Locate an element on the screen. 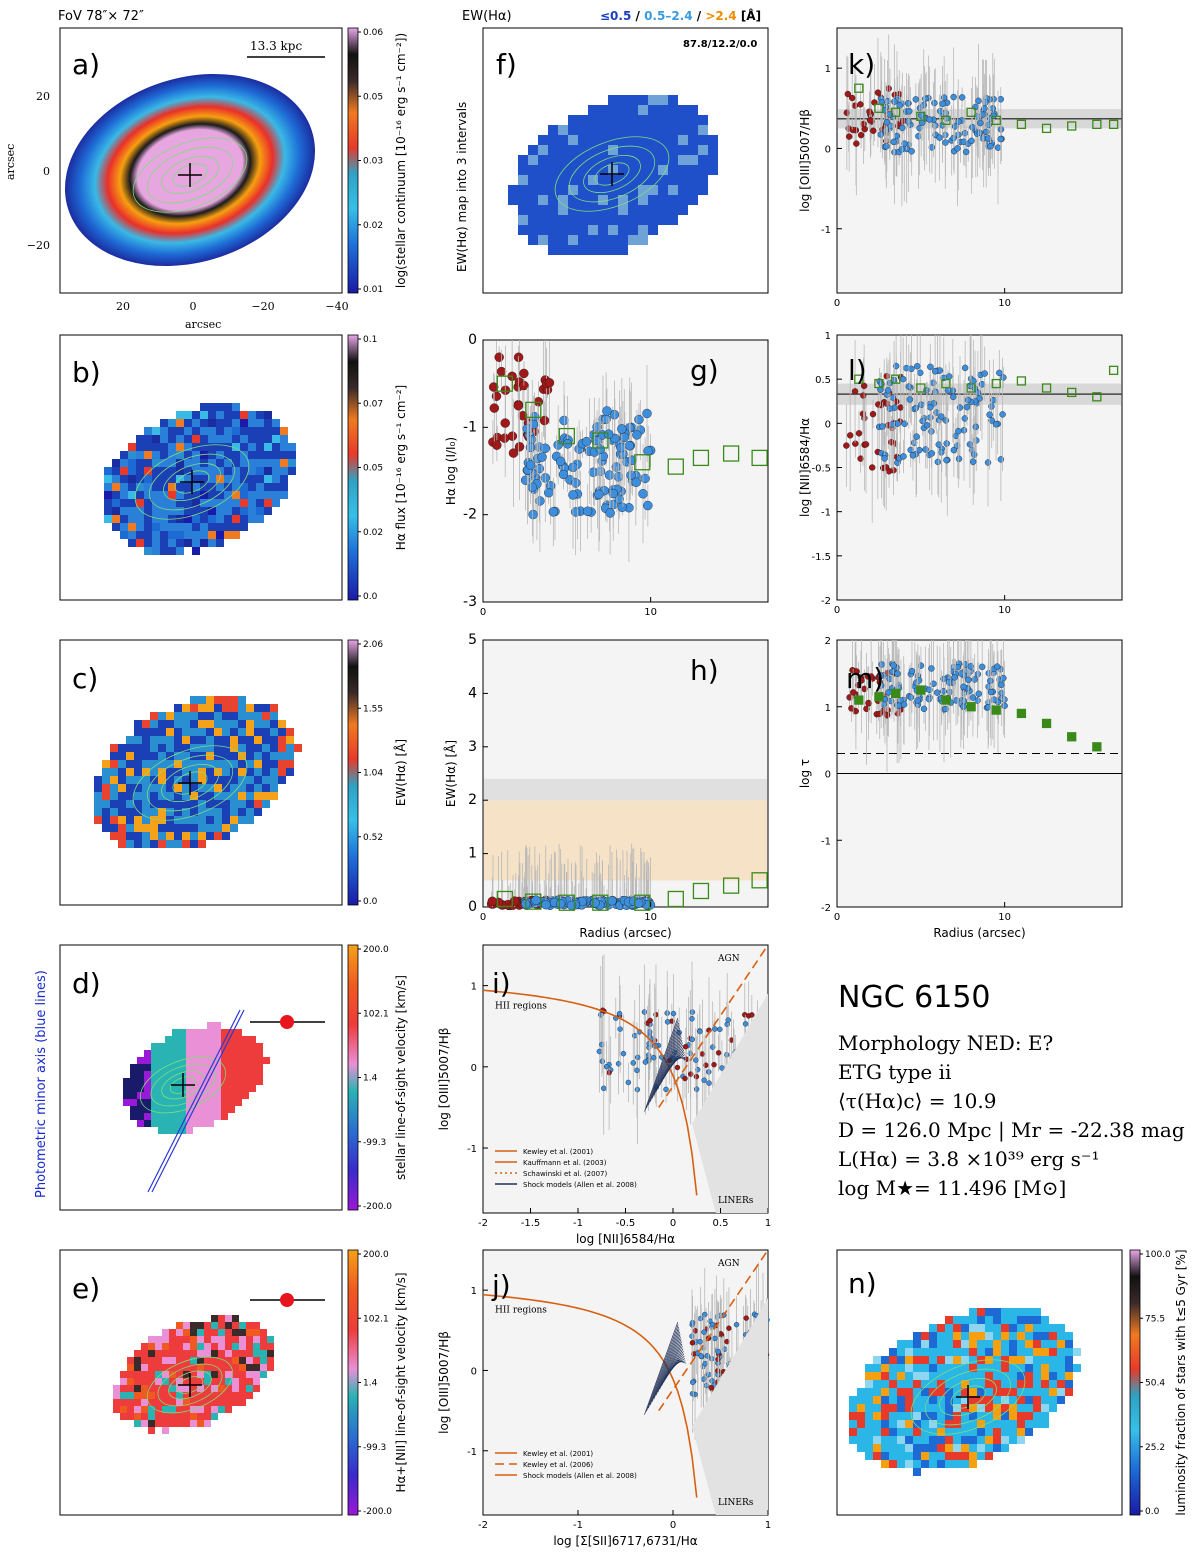  panel-l-label: l) is located at coordinates (857, 370).